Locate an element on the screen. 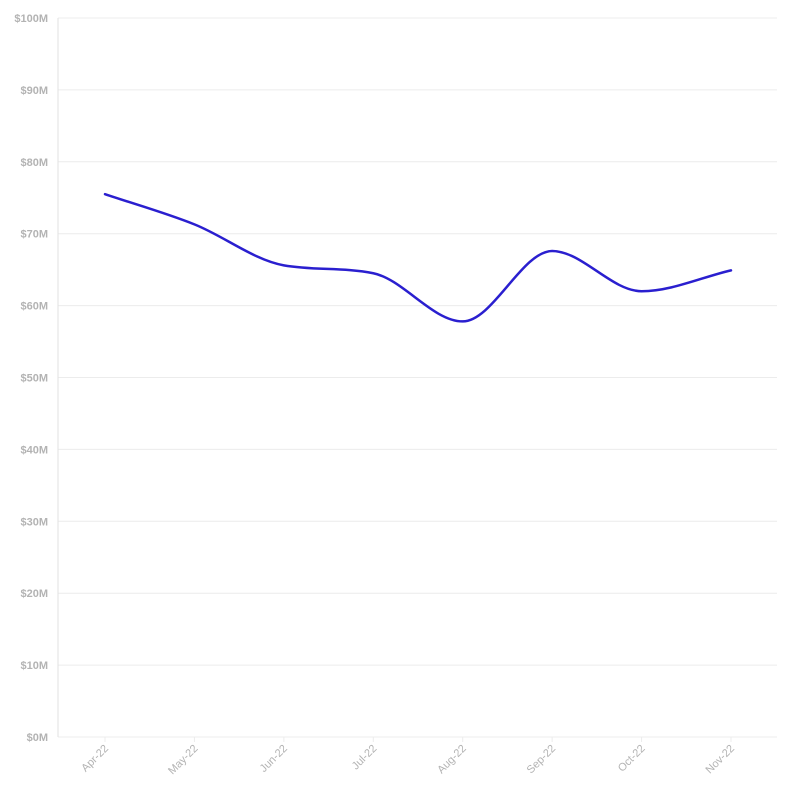 The width and height of the screenshot is (796, 794). y-tick-label: $50M is located at coordinates (34, 379).